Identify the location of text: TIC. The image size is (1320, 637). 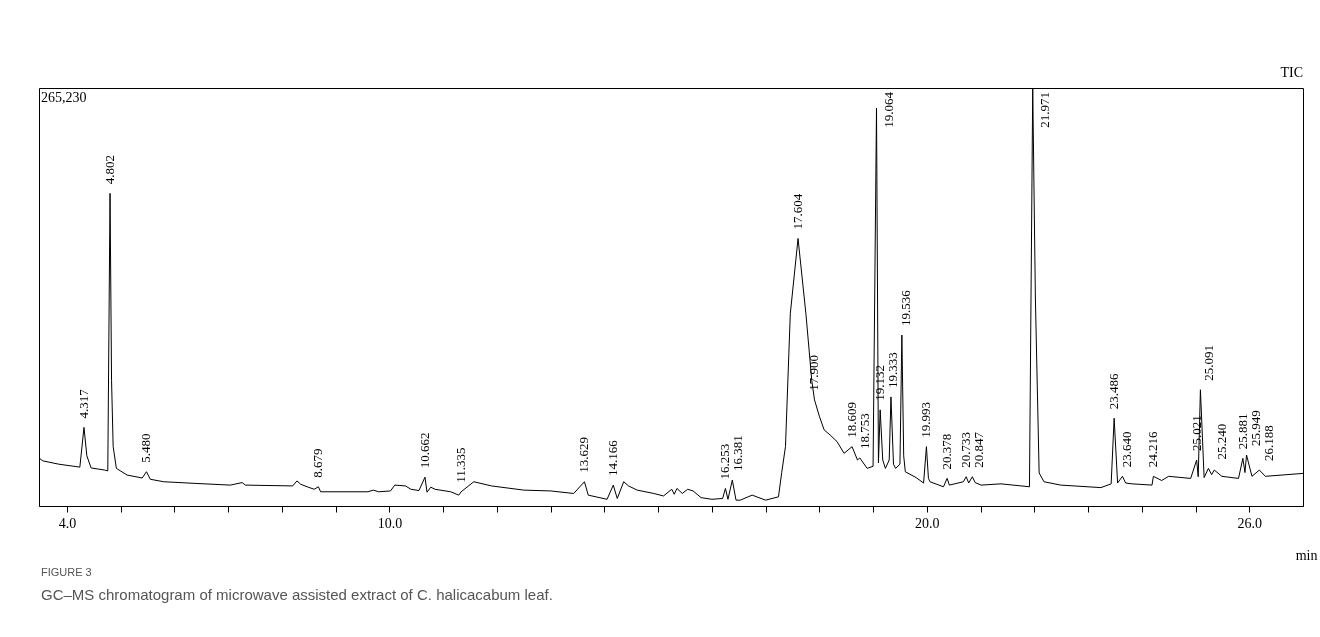
(1291, 72).